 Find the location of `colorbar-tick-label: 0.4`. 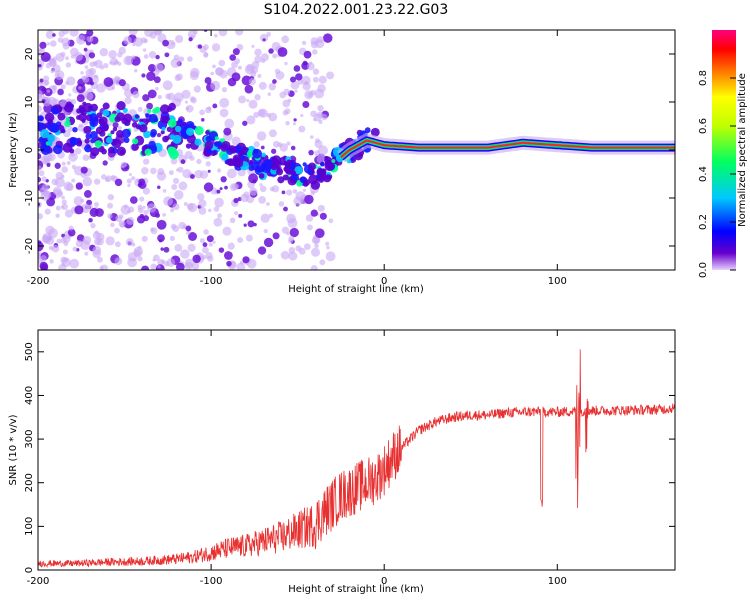

colorbar-tick-label: 0.4 is located at coordinates (703, 174).